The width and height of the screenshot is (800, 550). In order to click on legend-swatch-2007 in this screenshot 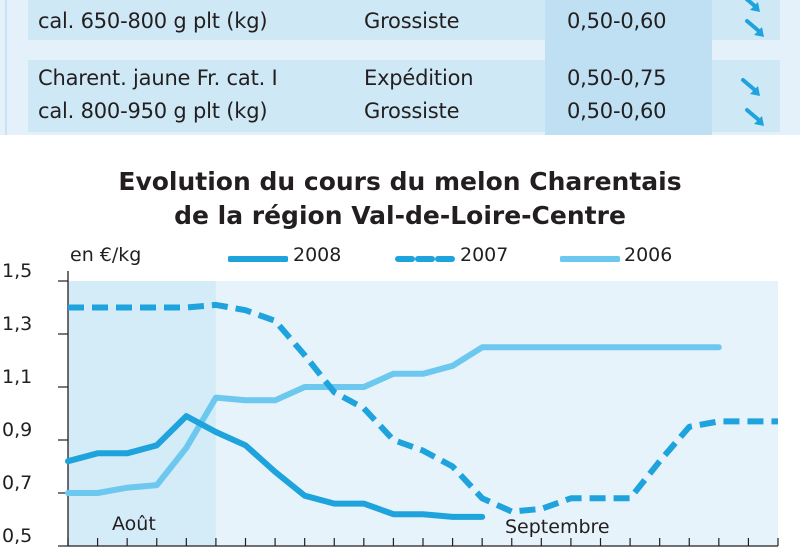, I will do `click(425, 259)`.